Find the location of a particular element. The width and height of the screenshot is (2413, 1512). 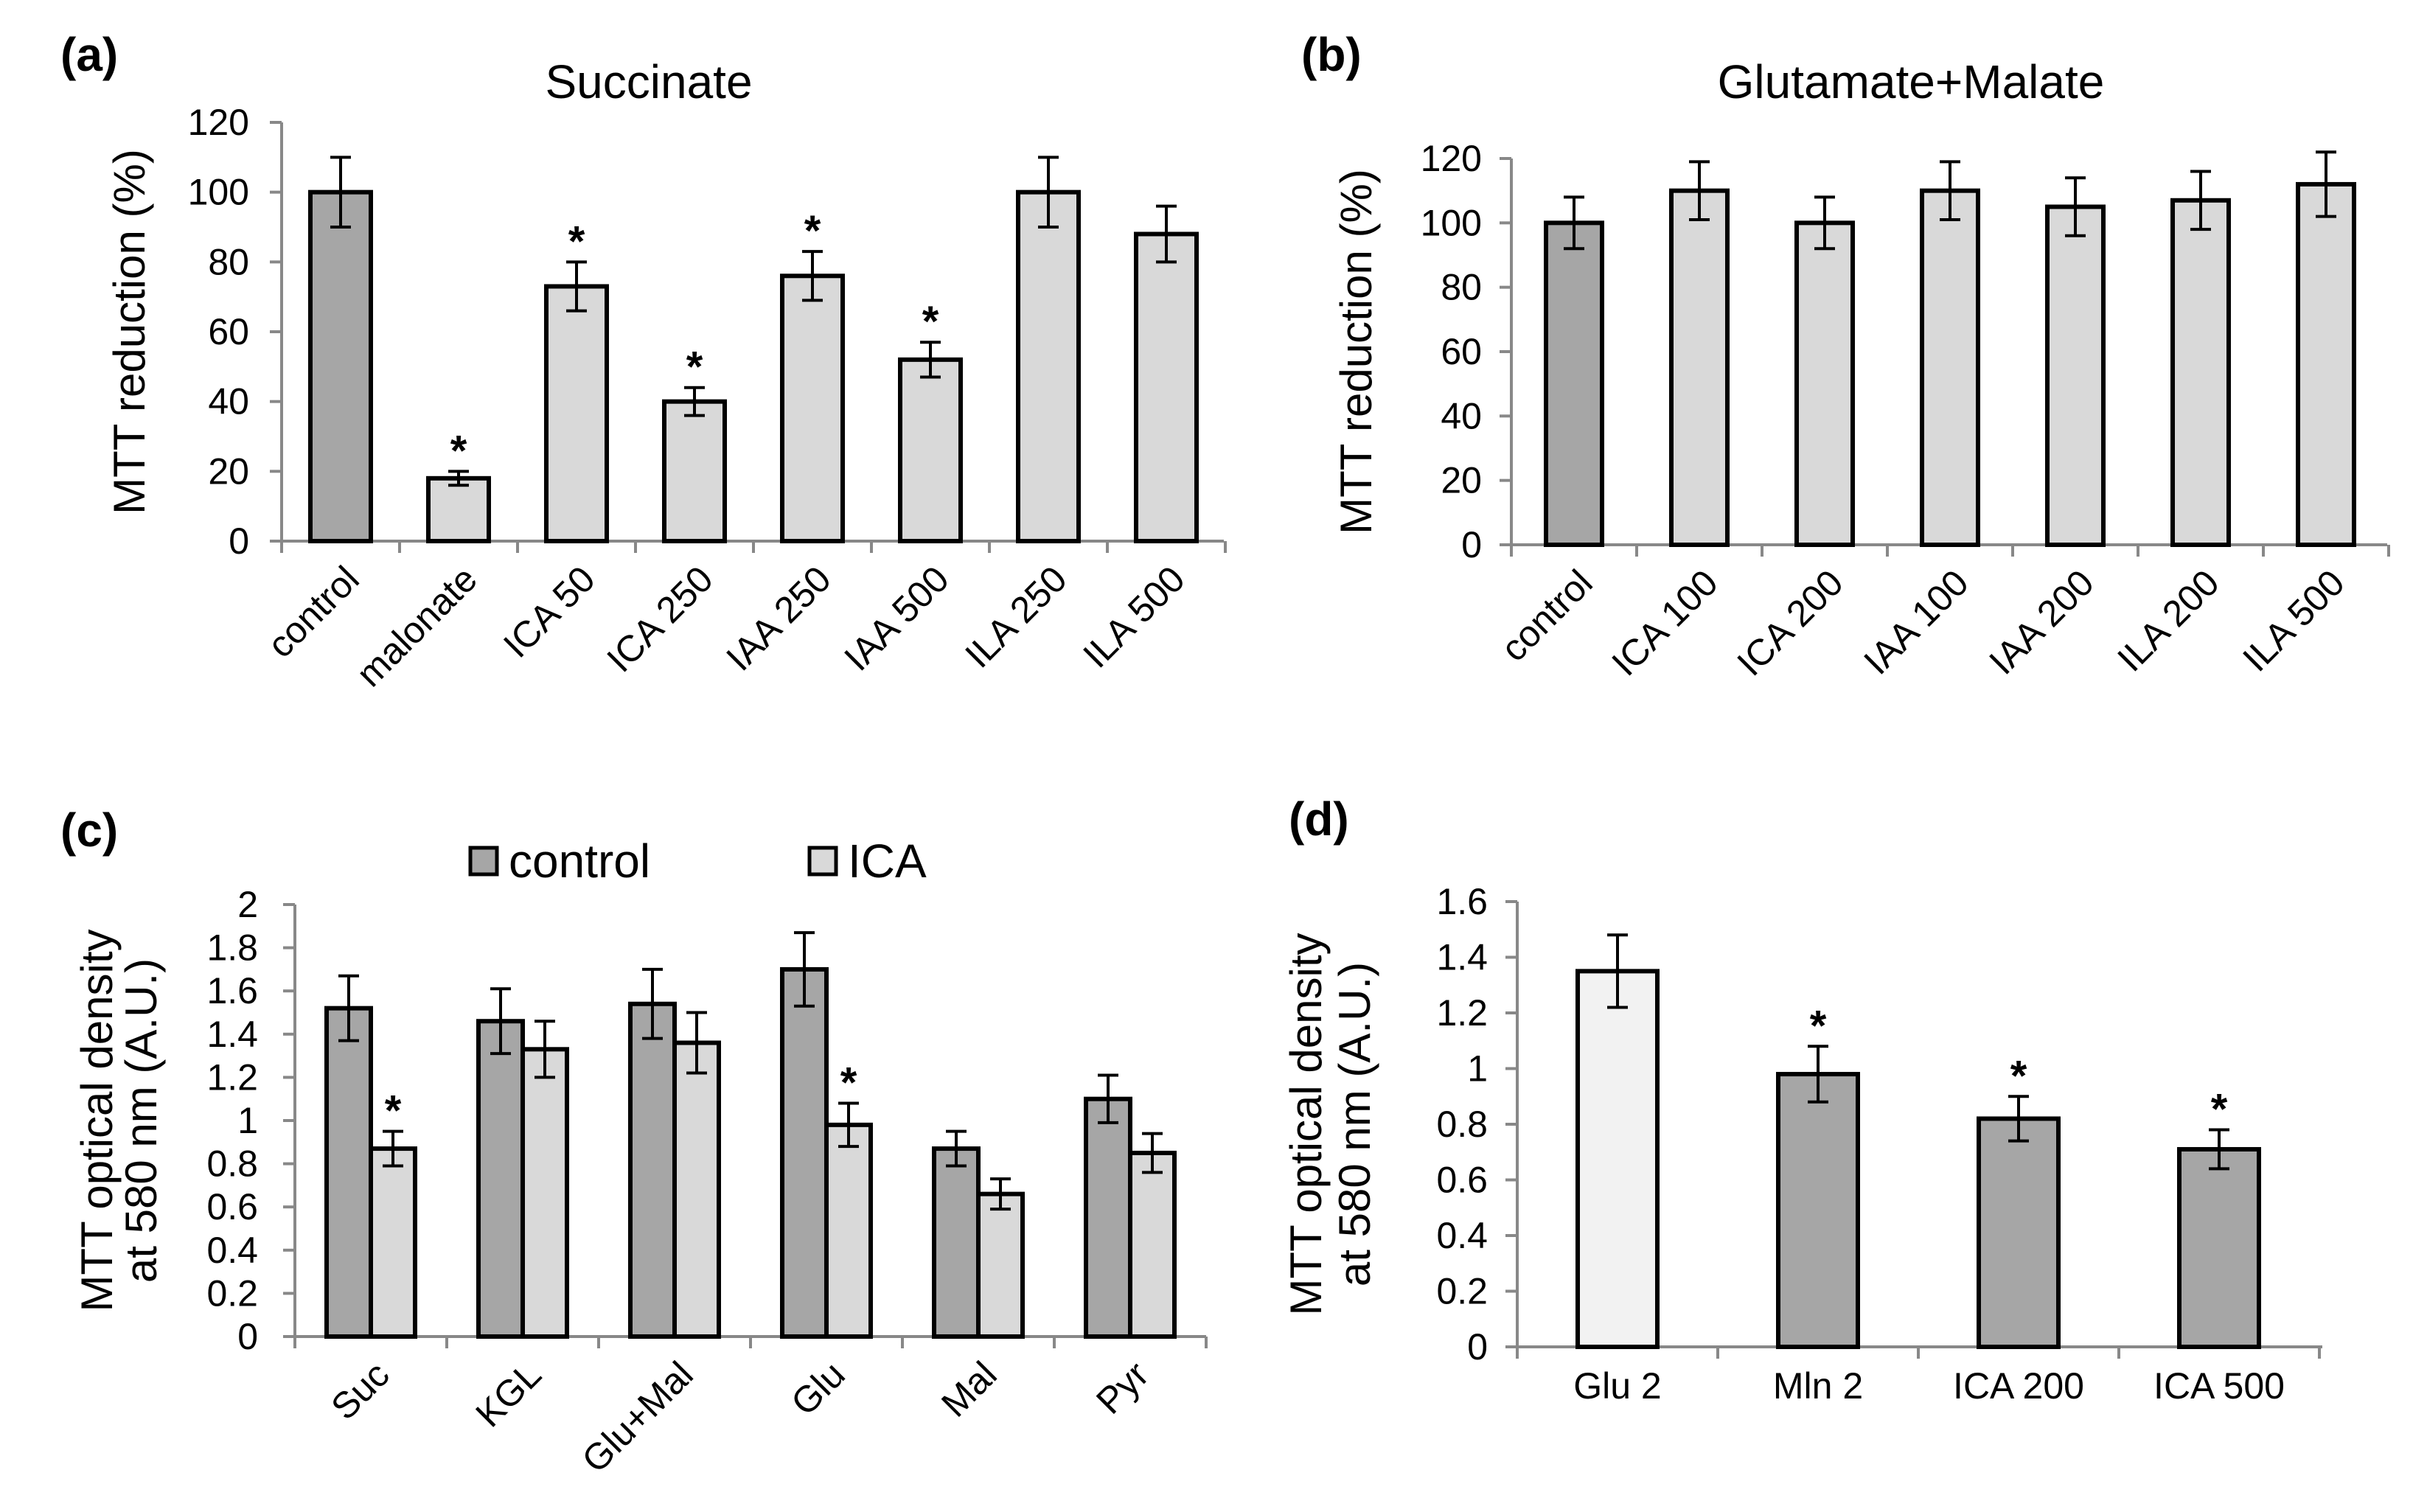

y-tick-label: 100 is located at coordinates (1451, 222).